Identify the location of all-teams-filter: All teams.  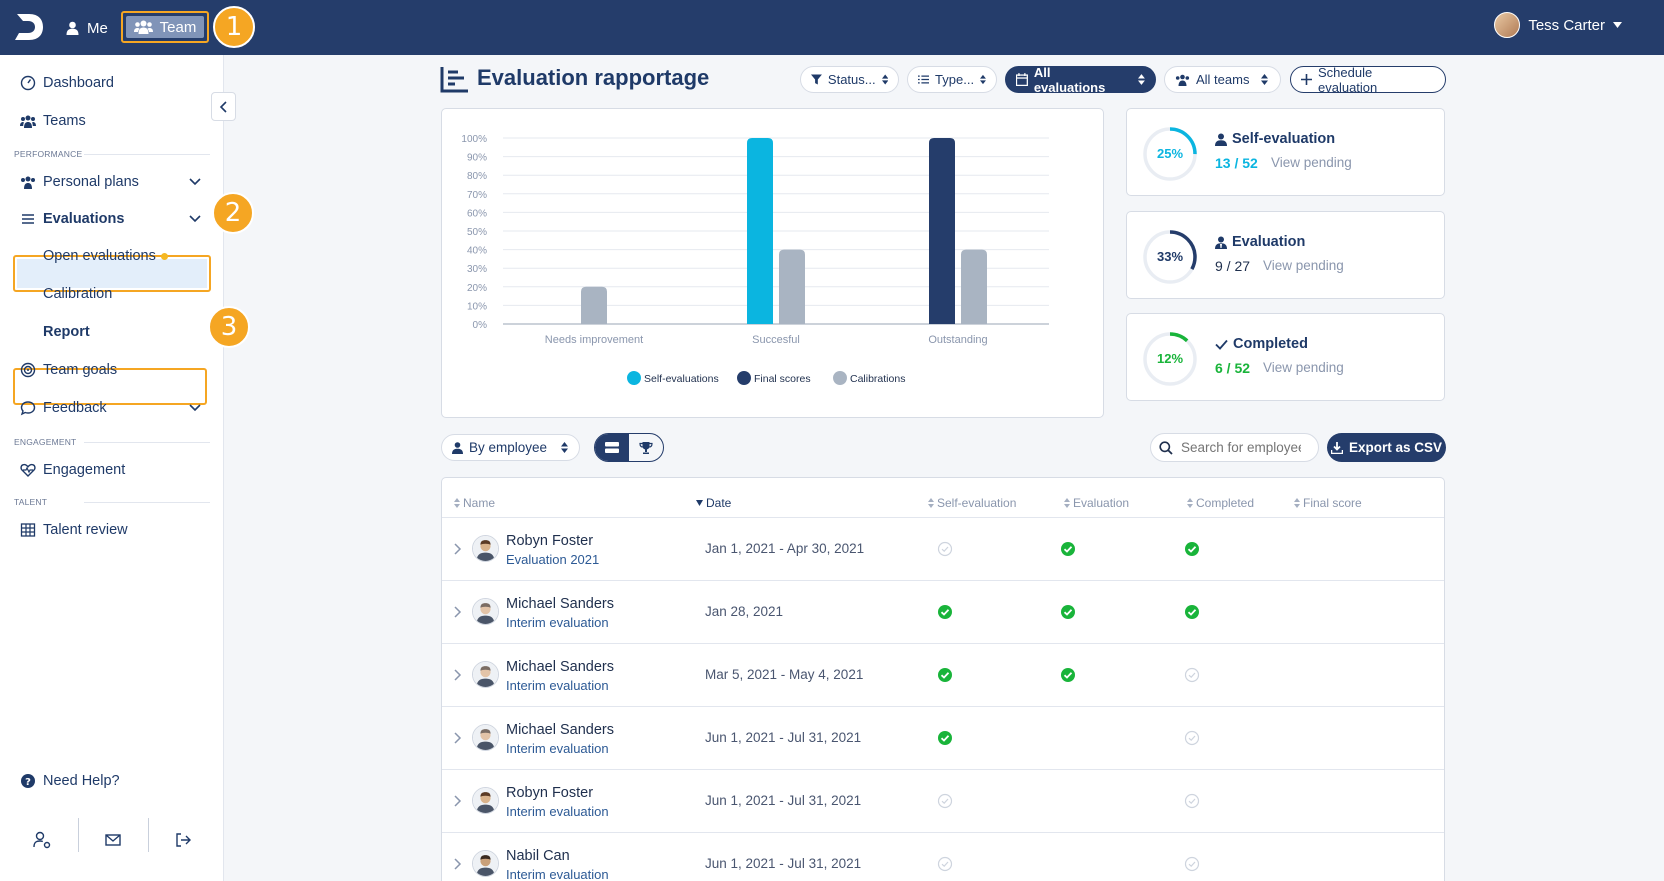
(1222, 79).